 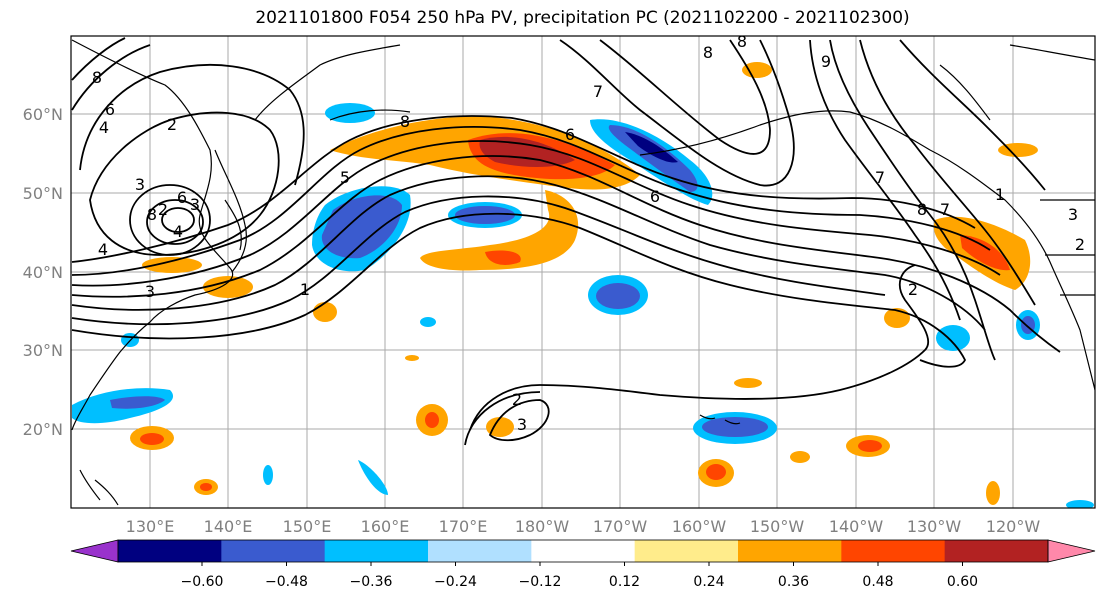 I want to click on longitude-label: 140°W, so click(x=856, y=526).